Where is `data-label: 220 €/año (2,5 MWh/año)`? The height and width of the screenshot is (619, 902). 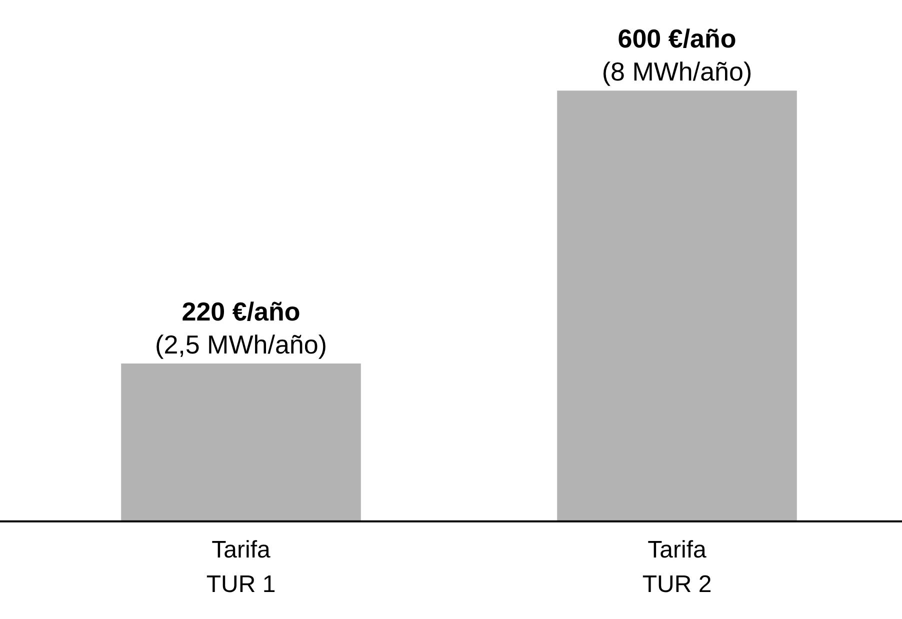 data-label: 220 €/año (2,5 MWh/año) is located at coordinates (241, 328).